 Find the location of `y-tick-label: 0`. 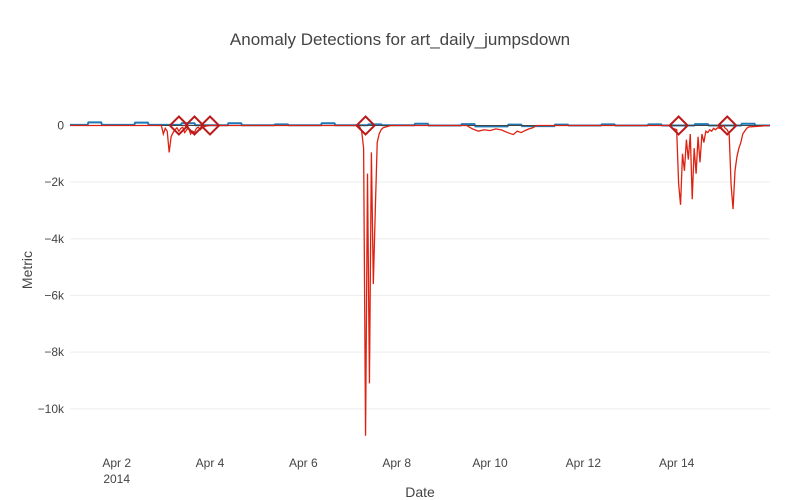

y-tick-label: 0 is located at coordinates (60, 126).